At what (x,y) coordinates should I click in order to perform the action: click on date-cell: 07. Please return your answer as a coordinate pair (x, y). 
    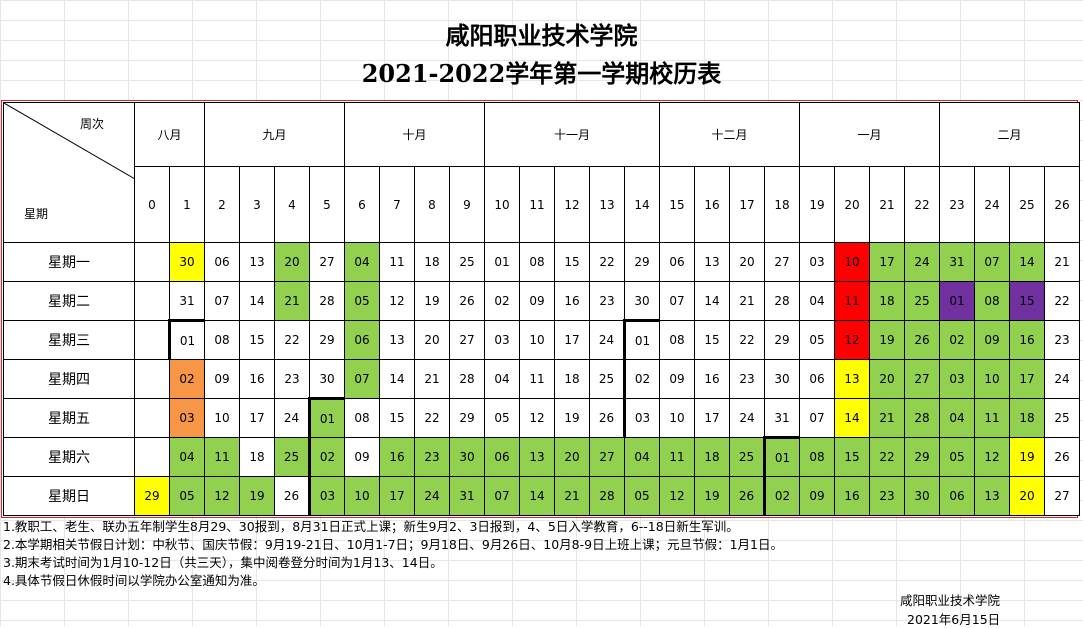
    Looking at the image, I should click on (677, 301).